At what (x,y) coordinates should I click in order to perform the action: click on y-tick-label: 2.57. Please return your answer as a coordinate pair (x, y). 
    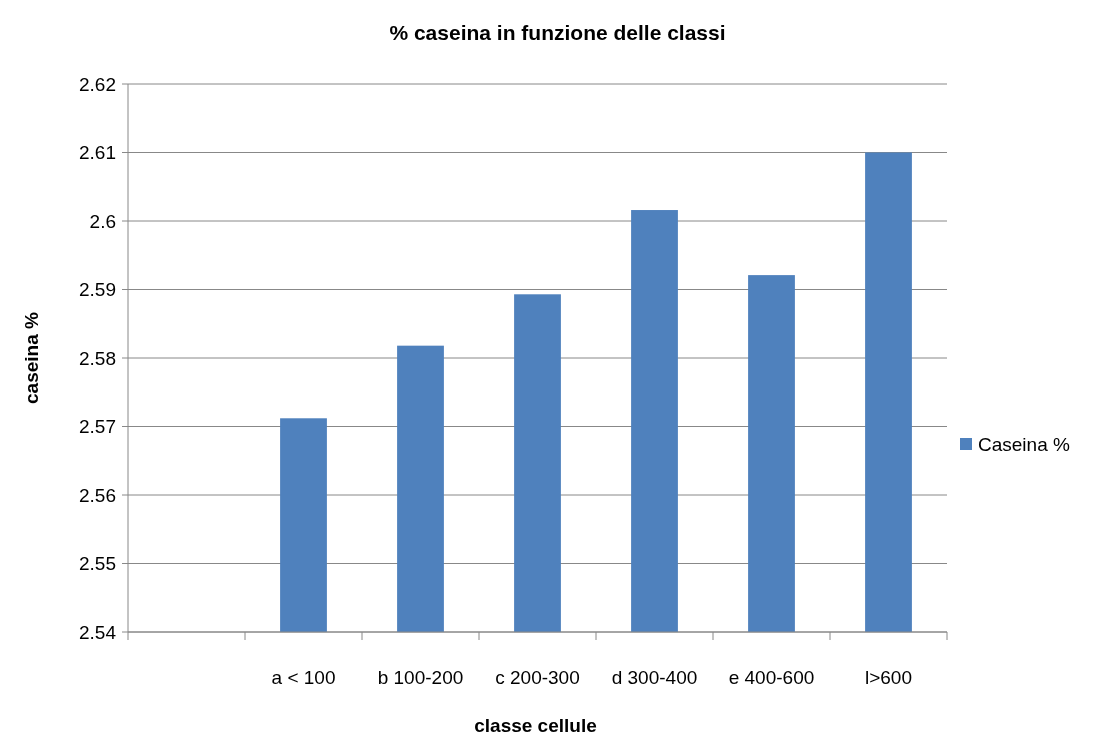
    Looking at the image, I should click on (97, 427).